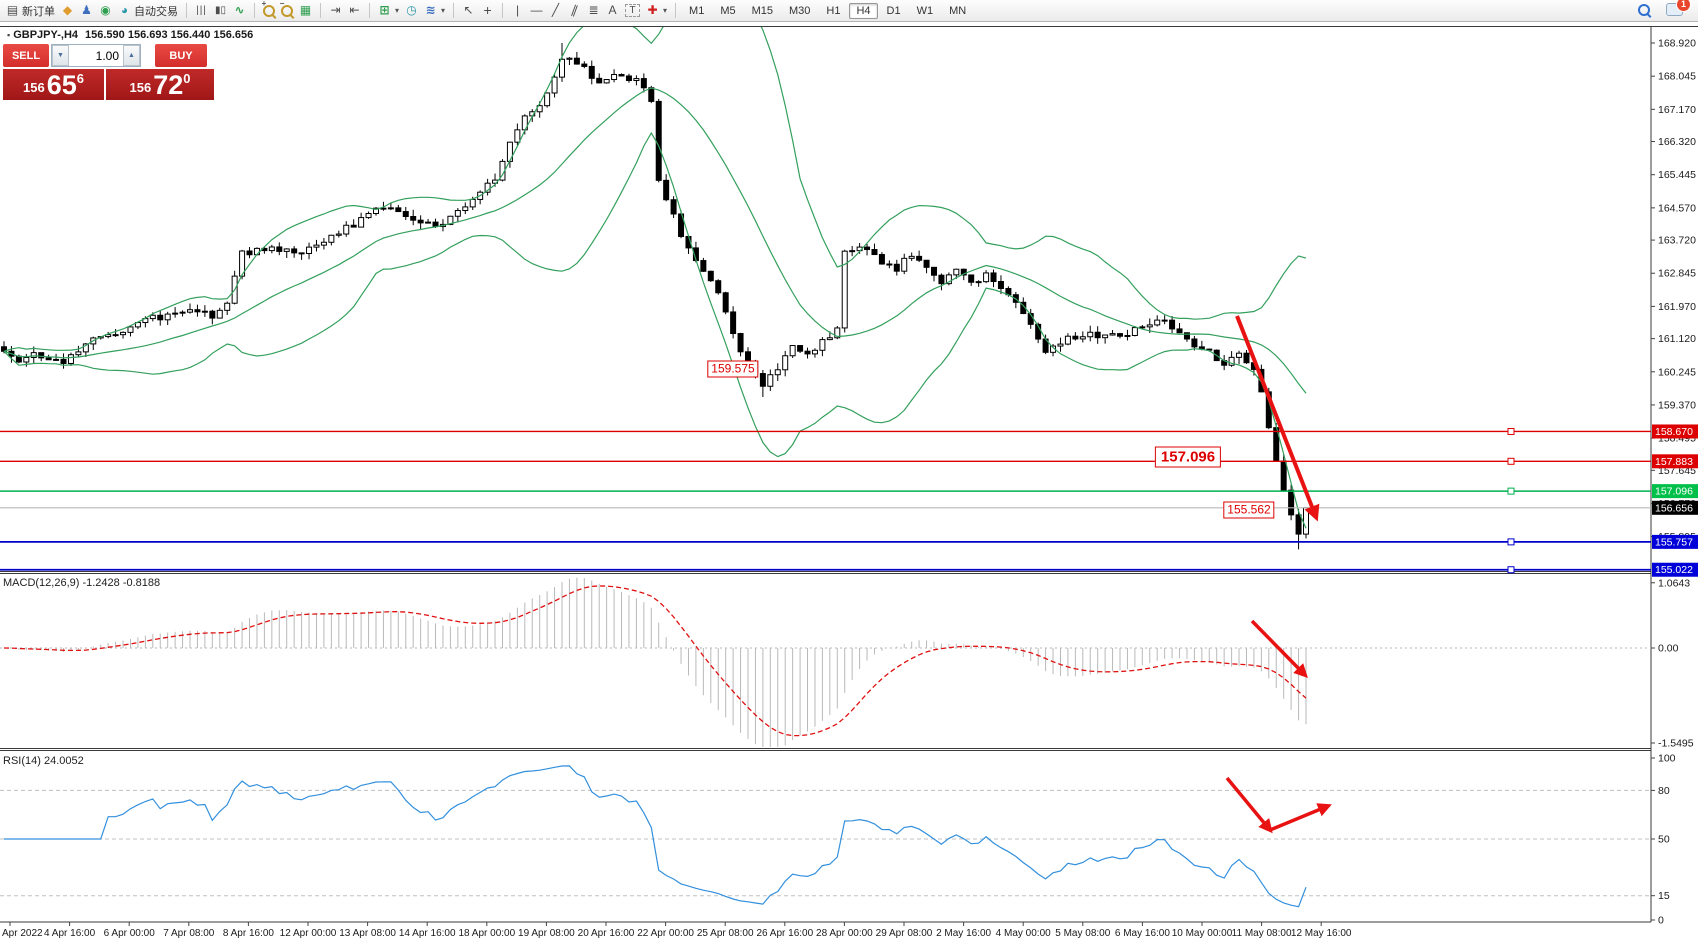  I want to click on search-button, so click(1645, 10).